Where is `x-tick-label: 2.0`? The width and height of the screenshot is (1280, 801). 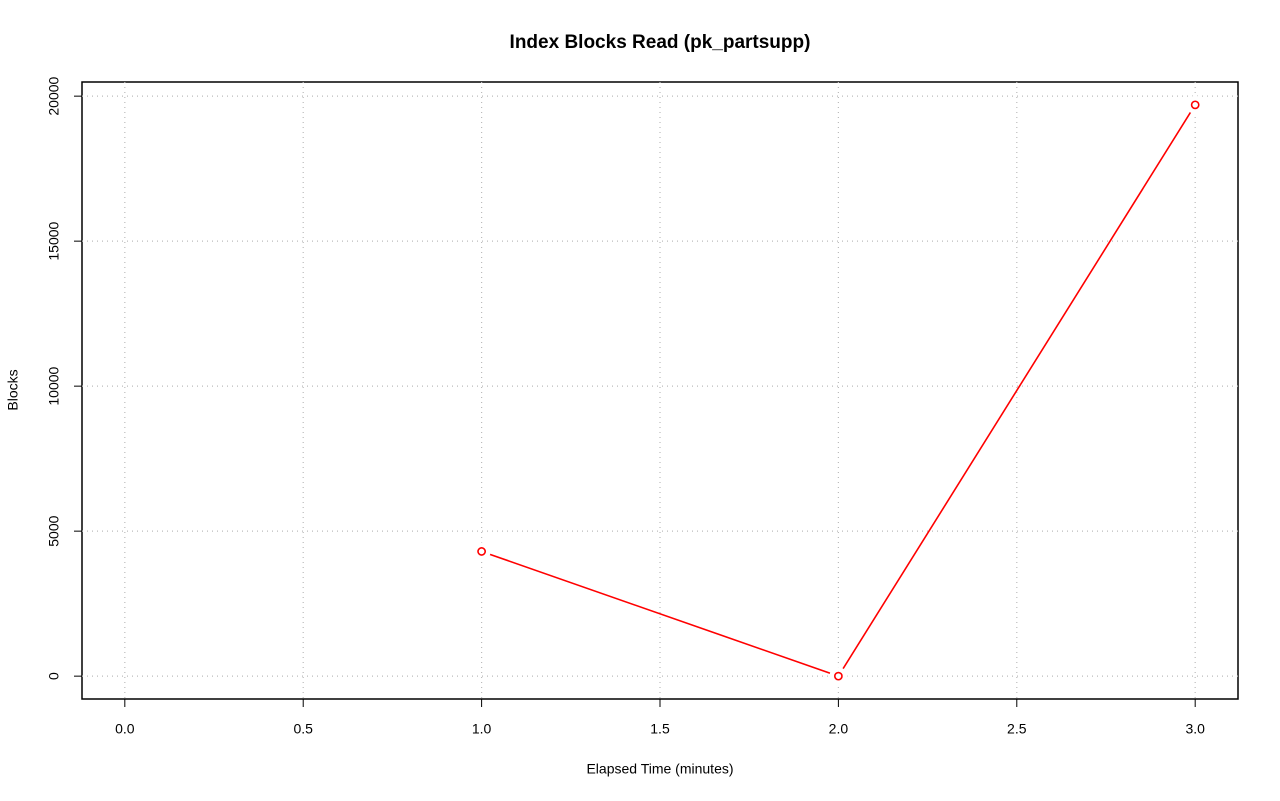
x-tick-label: 2.0 is located at coordinates (839, 729).